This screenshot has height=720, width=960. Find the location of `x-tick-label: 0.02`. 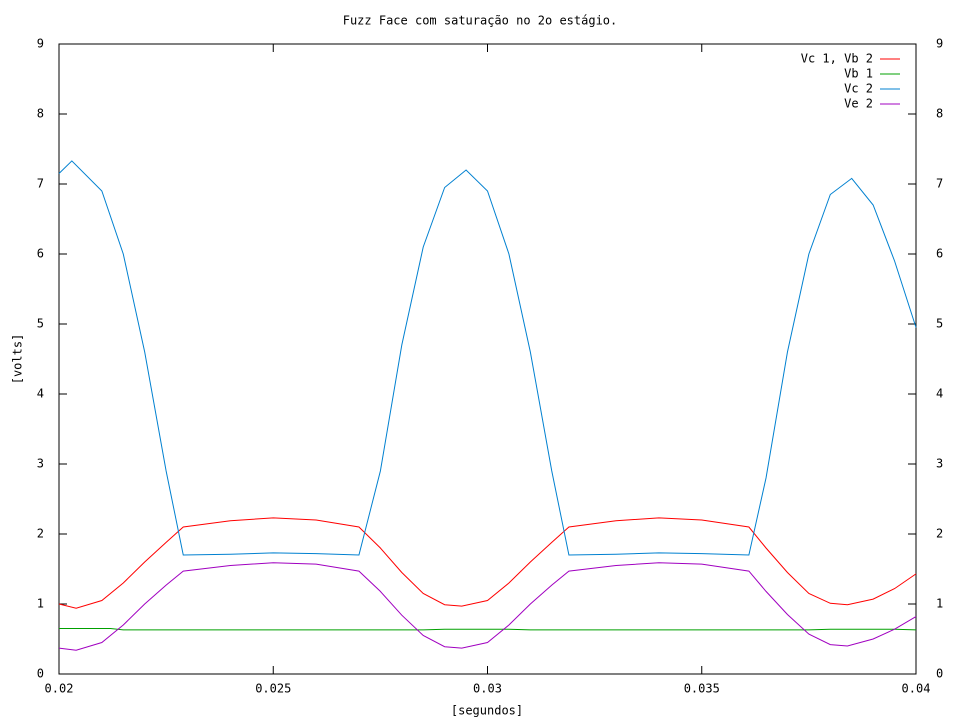

x-tick-label: 0.02 is located at coordinates (59, 689).